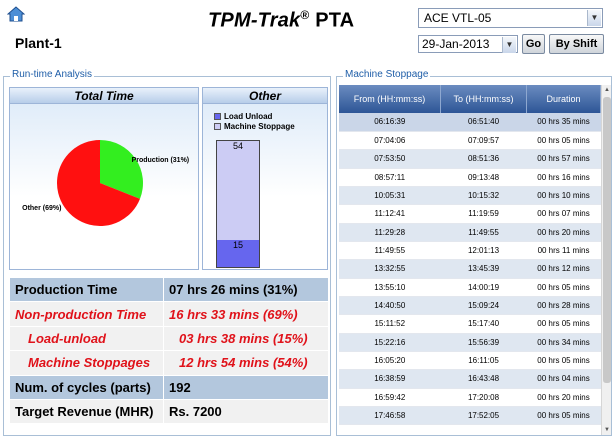 The image size is (615, 440). Describe the element at coordinates (390, 251) in the screenshot. I see `from-cell: 11:49:55` at that location.